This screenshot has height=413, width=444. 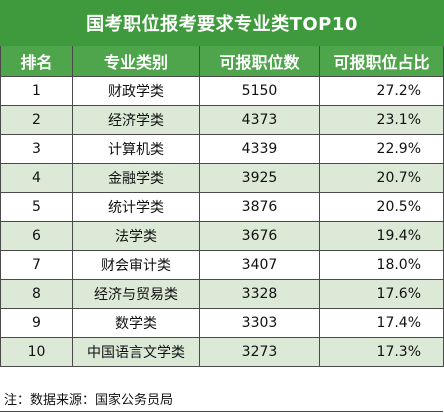 I want to click on table-row: 4 金融学类 3925 20.7%, so click(x=222, y=178).